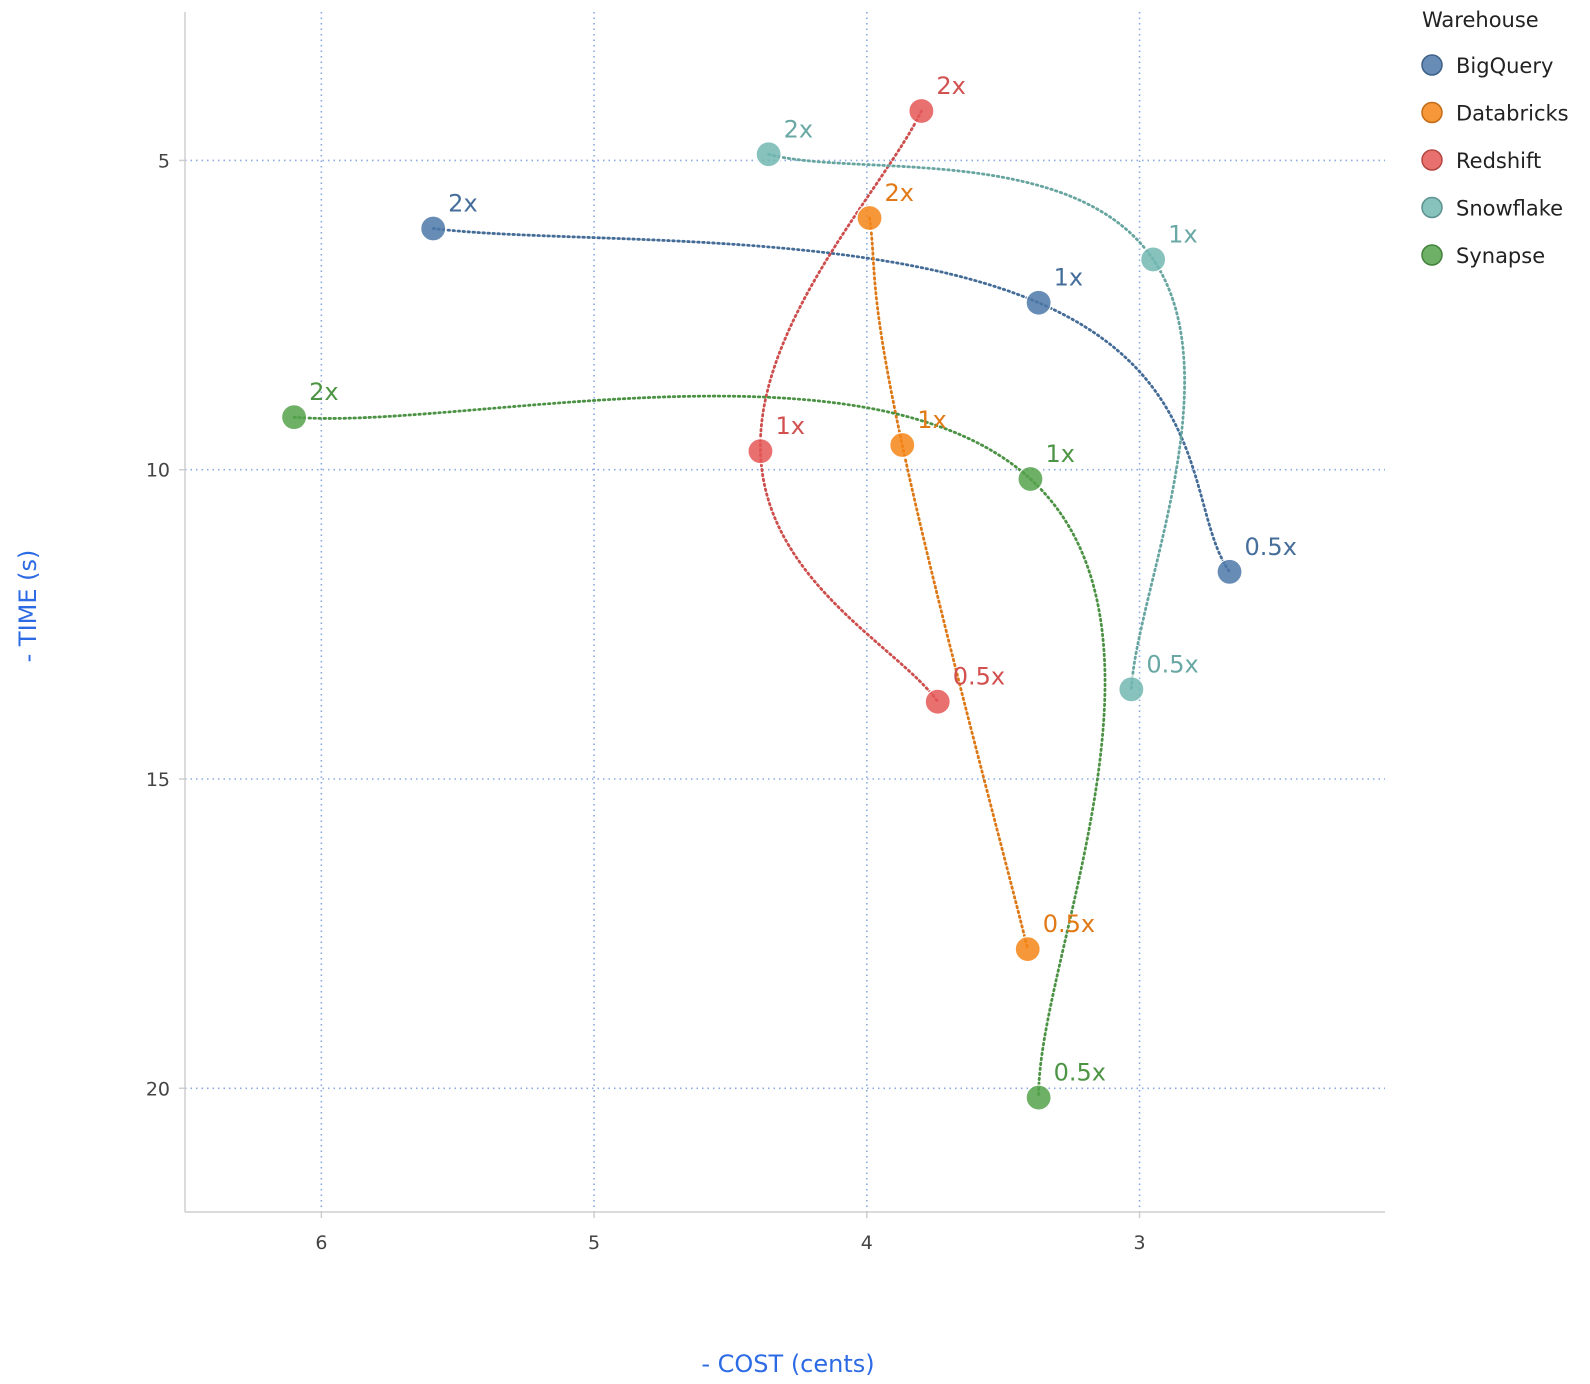 The width and height of the screenshot is (1590, 1384). I want to click on legend-marker-synapse, so click(1432, 255).